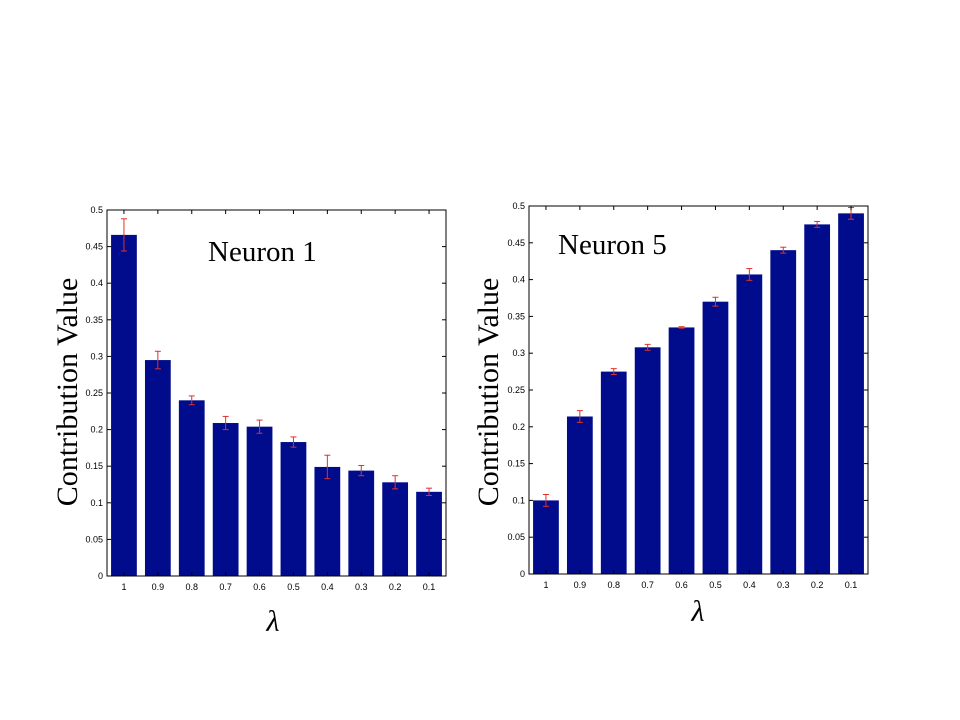  I want to click on chart-title: Neuron 5, so click(612, 245).